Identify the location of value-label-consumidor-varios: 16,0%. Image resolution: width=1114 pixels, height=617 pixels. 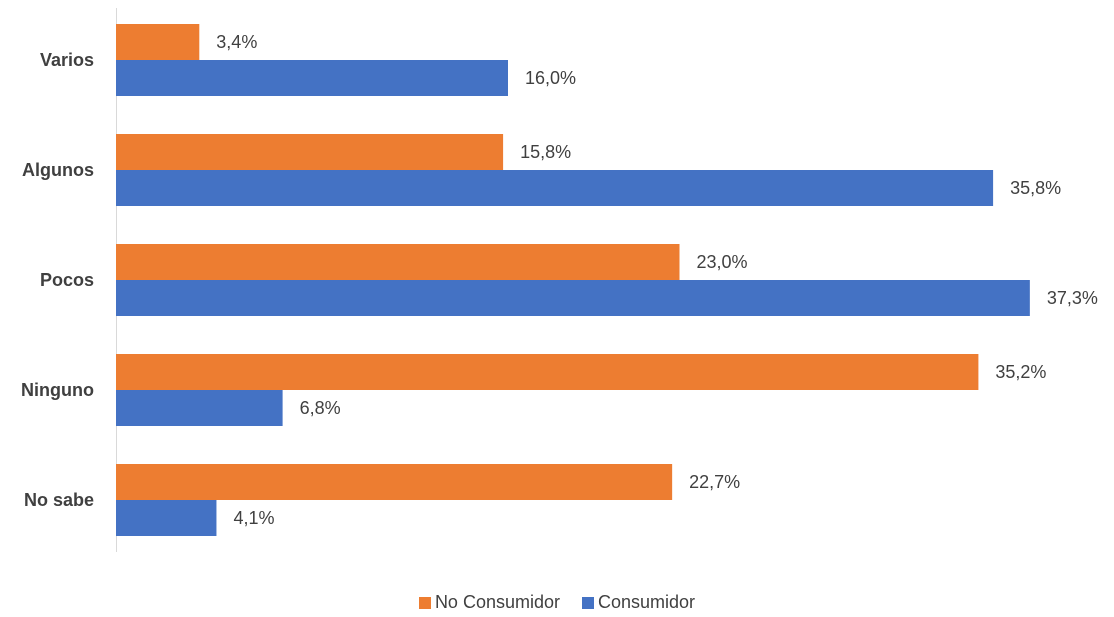
(550, 78).